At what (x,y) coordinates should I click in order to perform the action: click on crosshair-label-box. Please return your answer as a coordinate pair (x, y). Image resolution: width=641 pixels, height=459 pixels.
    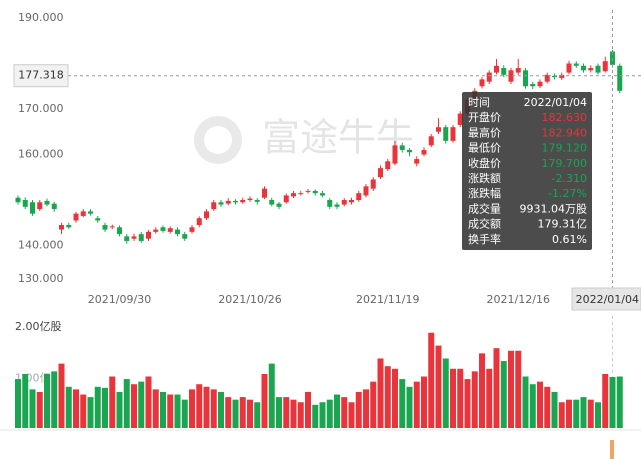
    Looking at the image, I should click on (41, 76).